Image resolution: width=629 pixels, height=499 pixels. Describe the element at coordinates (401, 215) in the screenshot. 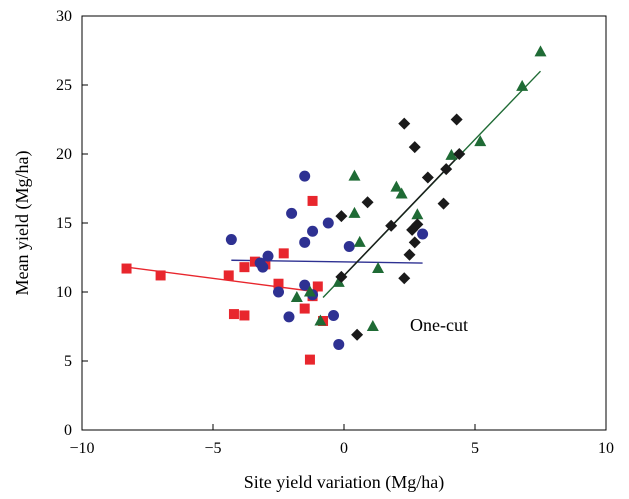

I see `trend-line-diamond` at that location.